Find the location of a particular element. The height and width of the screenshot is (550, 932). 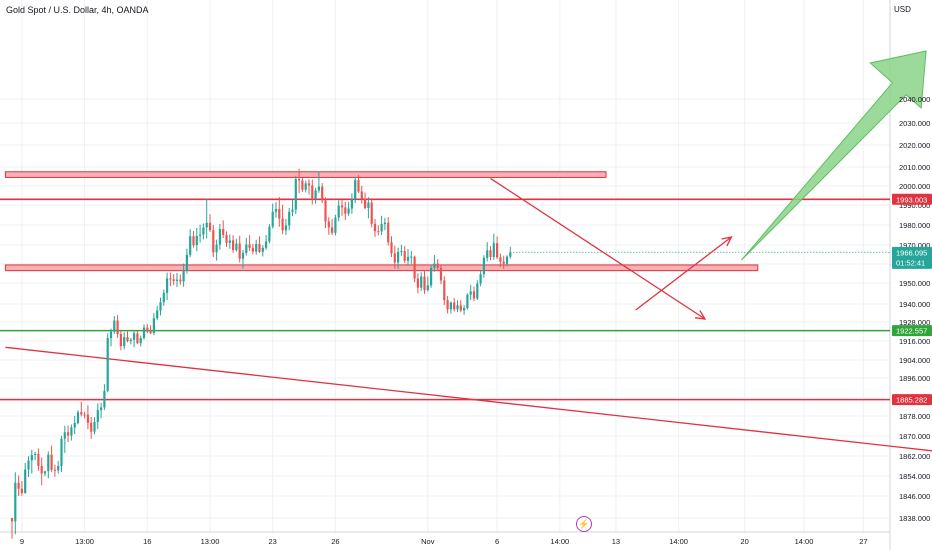

lightning-icon: ⚡ is located at coordinates (584, 524).